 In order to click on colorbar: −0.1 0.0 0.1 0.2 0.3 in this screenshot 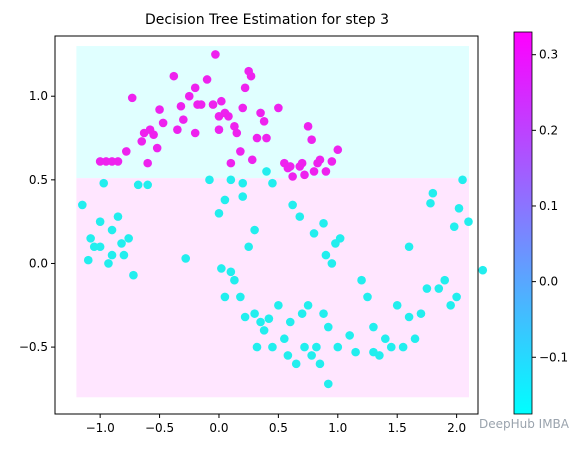, I will do `click(540, 223)`.